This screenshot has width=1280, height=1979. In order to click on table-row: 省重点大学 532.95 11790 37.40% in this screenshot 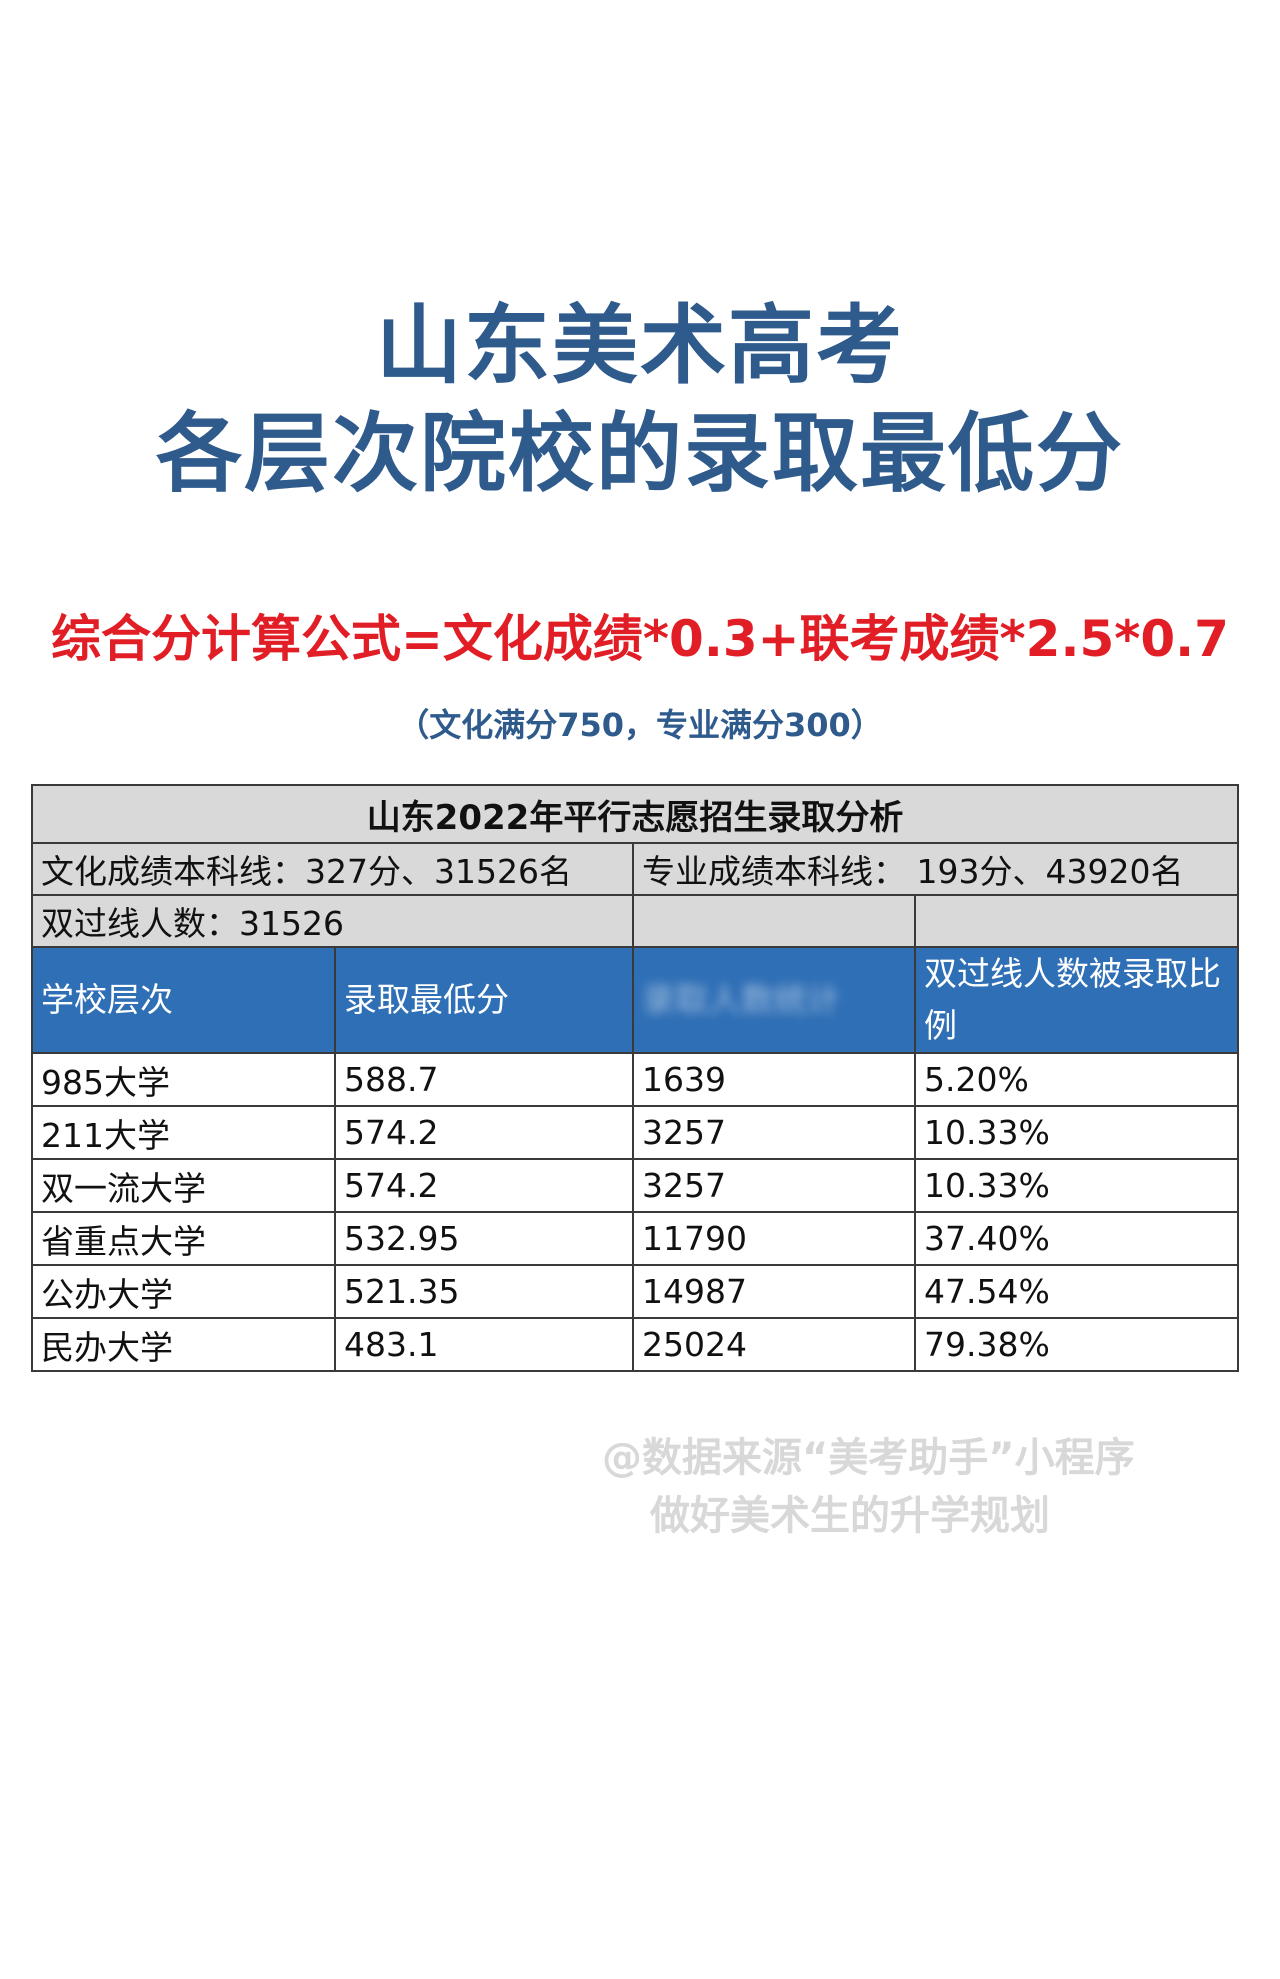, I will do `click(635, 1238)`.